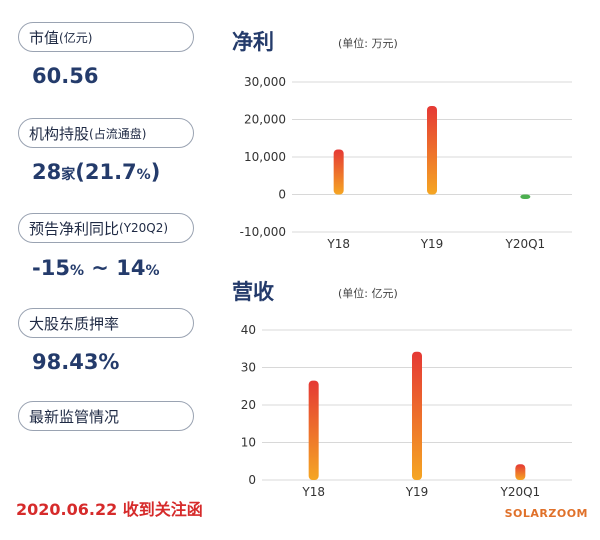  Describe the element at coordinates (143, 175) in the screenshot. I see `institution-pct-sign: %` at that location.